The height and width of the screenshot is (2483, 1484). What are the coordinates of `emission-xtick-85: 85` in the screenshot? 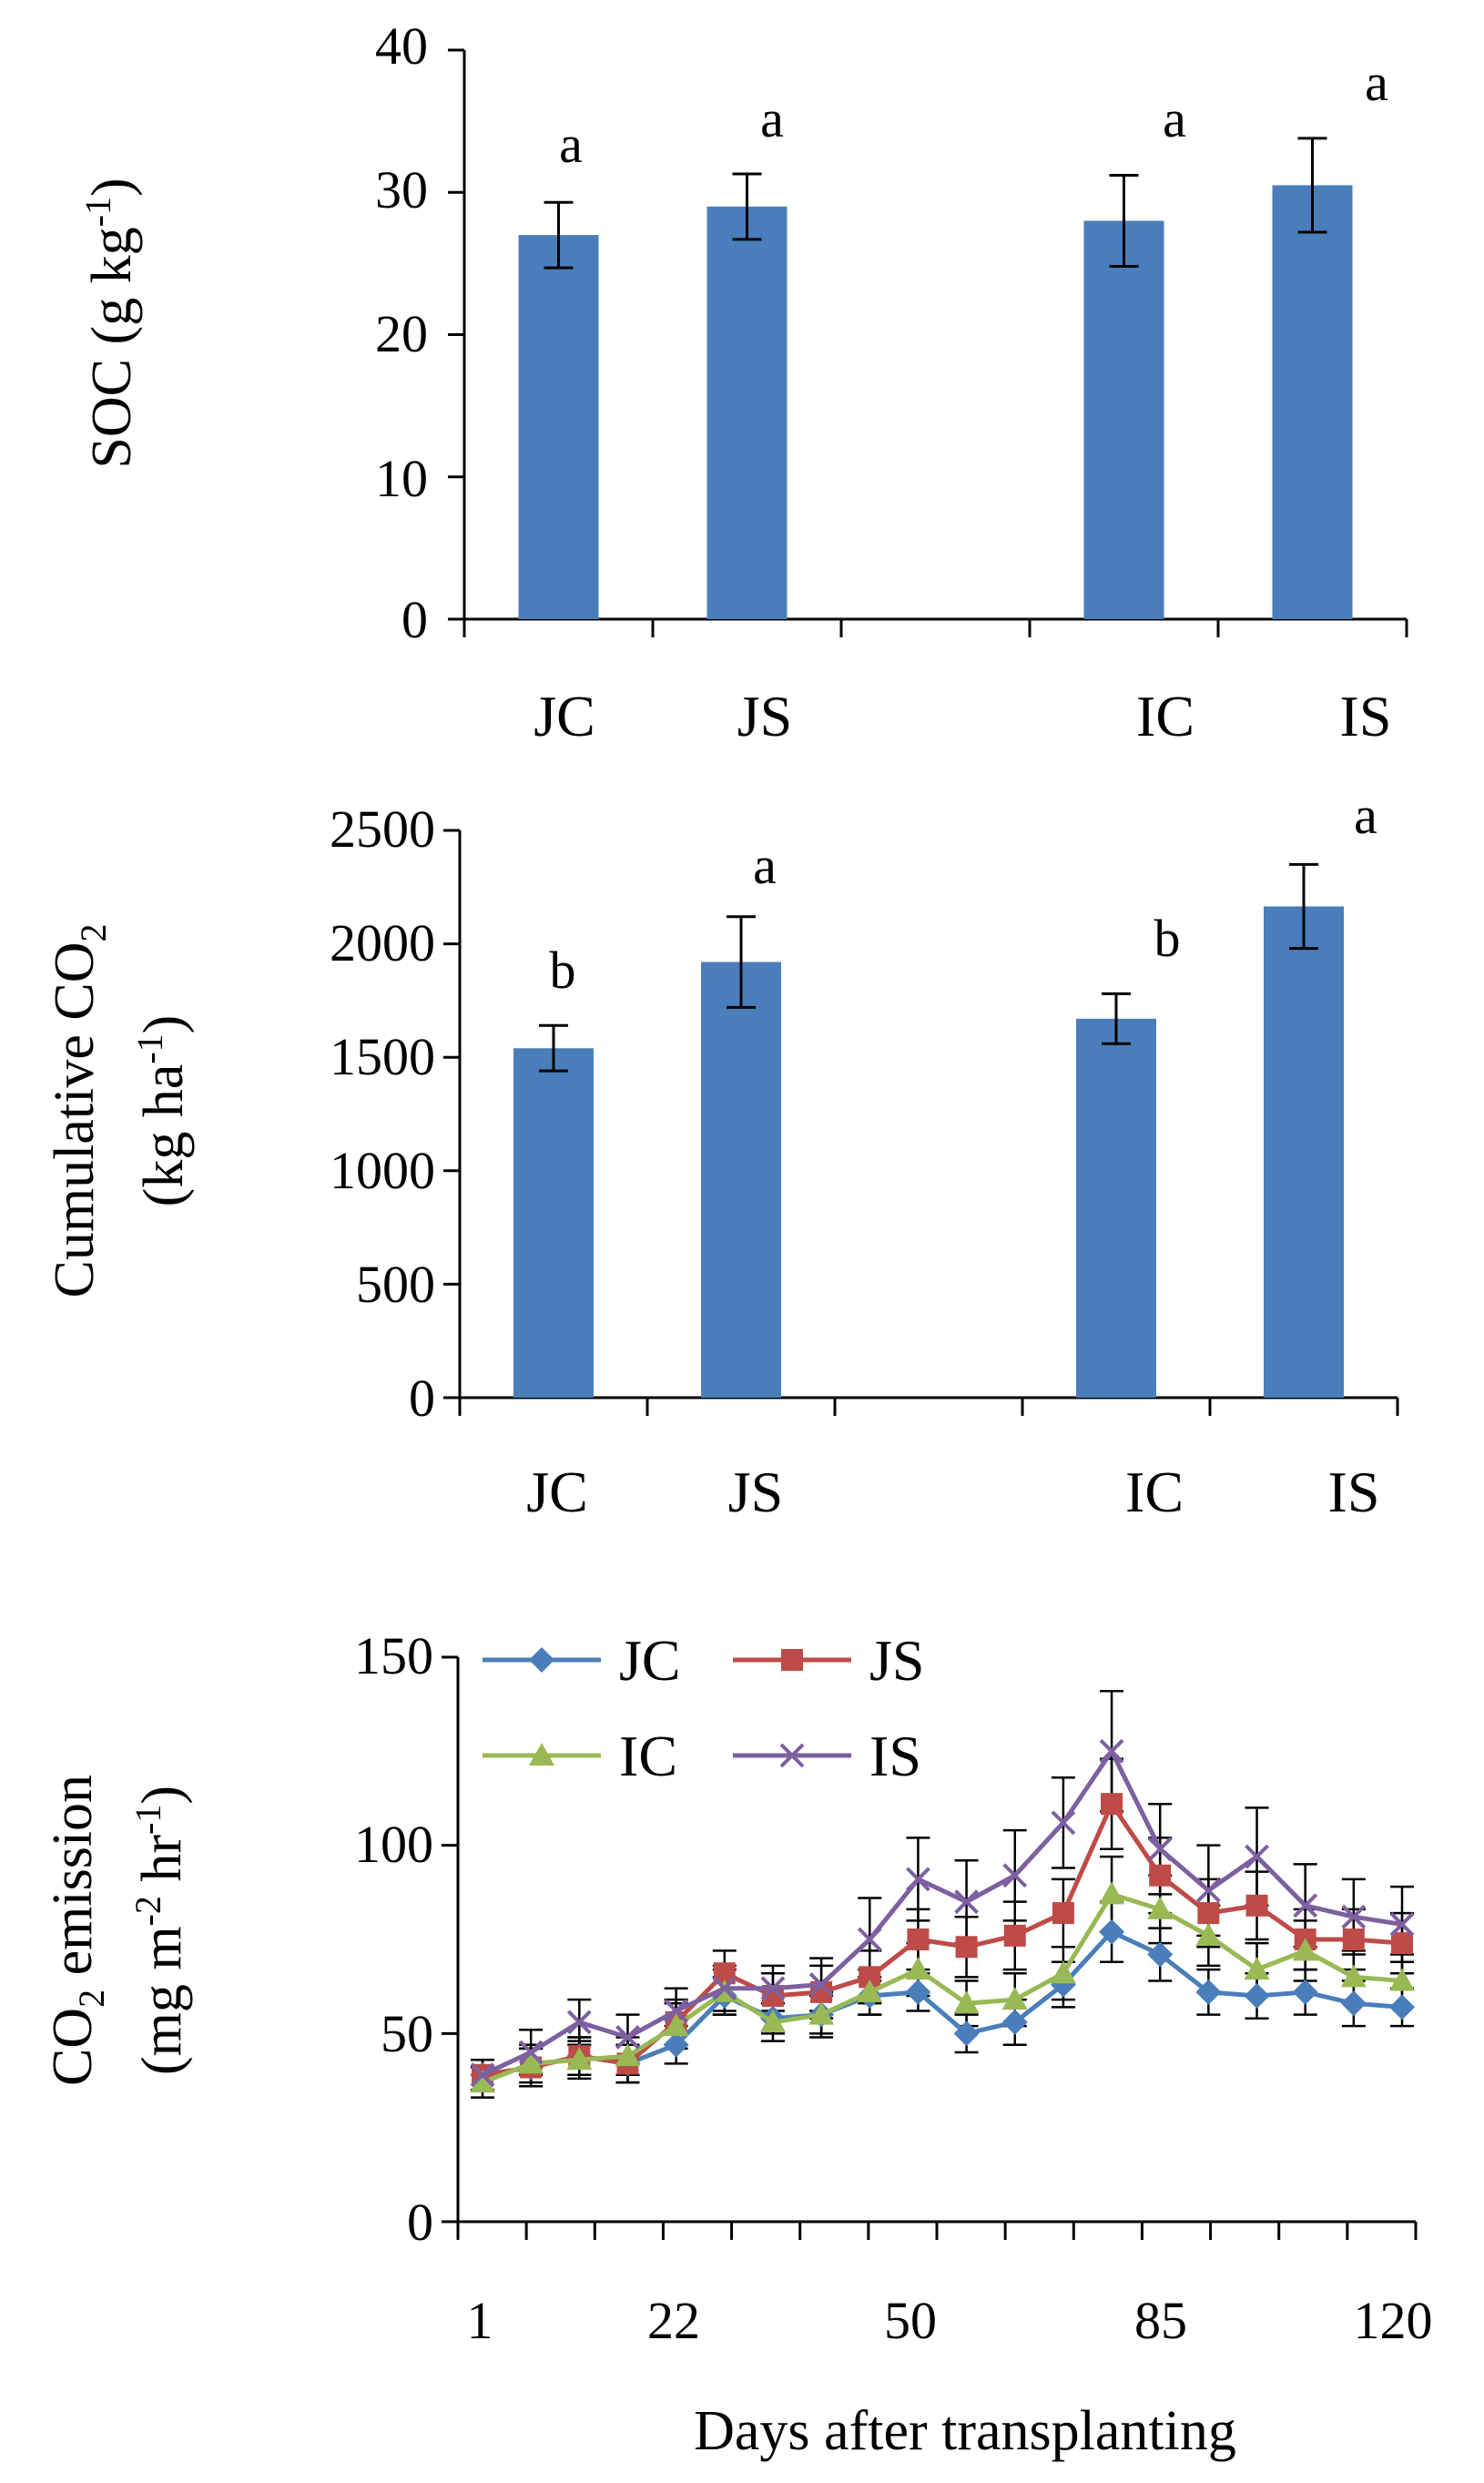 It's located at (1160, 2320).